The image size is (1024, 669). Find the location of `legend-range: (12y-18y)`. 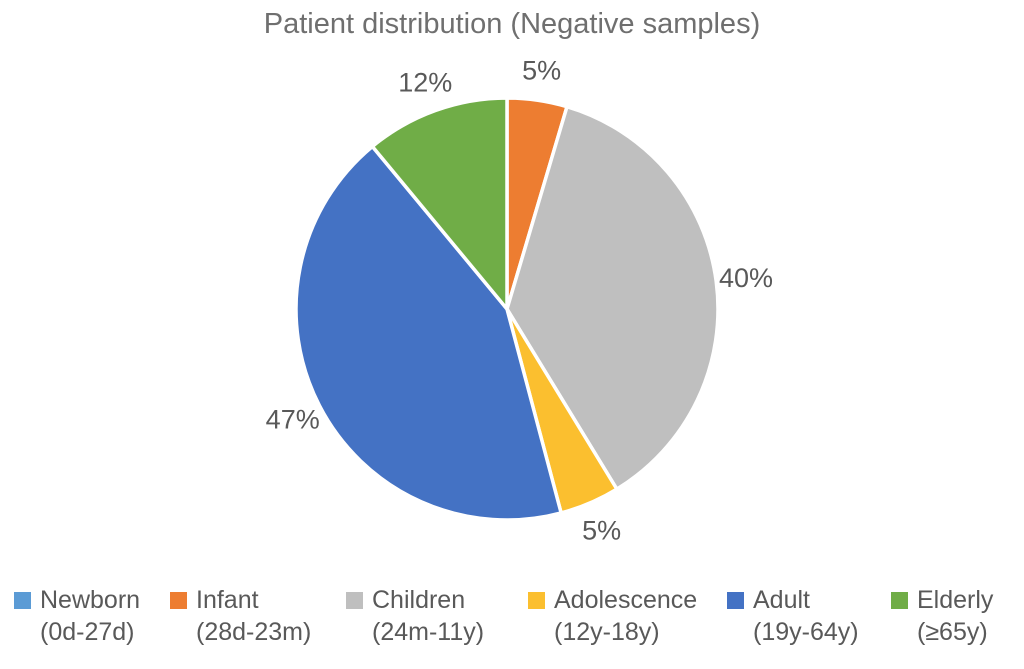

legend-range: (12y-18y) is located at coordinates (607, 632).